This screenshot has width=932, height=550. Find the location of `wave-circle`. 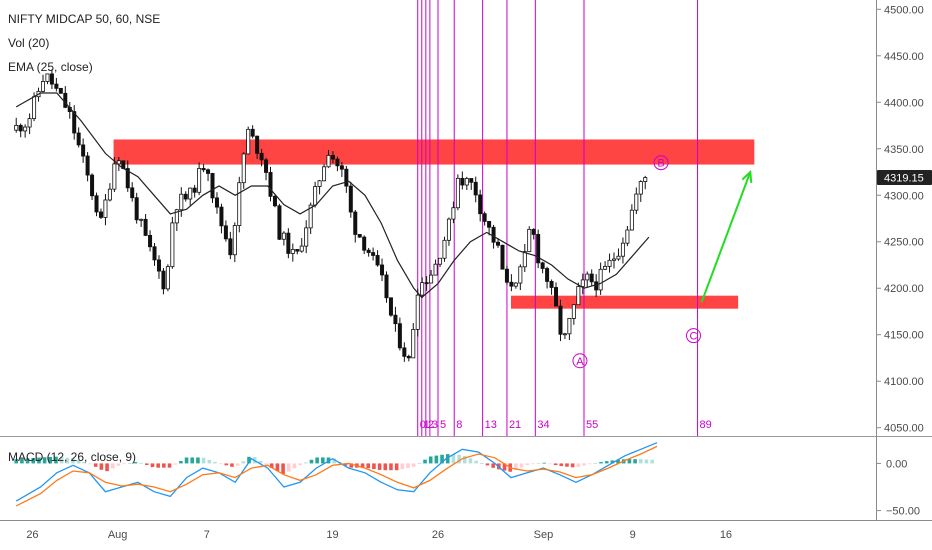

wave-circle is located at coordinates (580, 361).